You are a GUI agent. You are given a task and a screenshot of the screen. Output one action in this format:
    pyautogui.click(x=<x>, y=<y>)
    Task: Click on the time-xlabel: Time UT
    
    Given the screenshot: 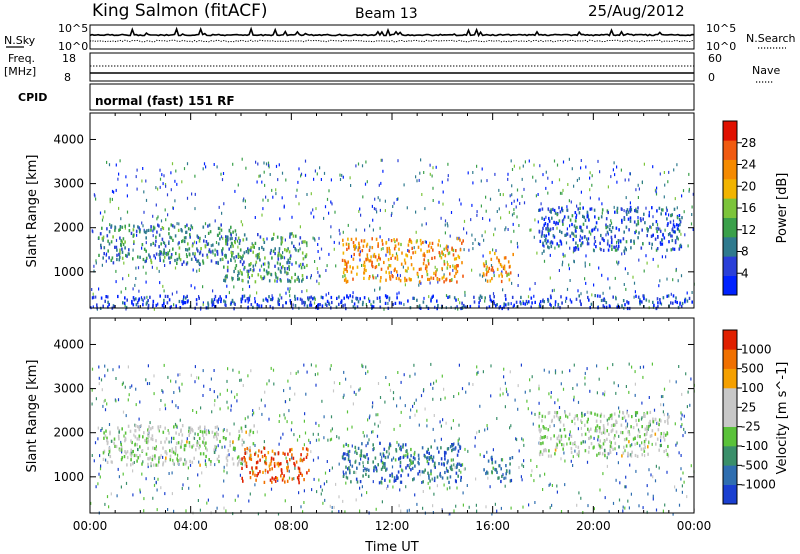 What is the action you would take?
    pyautogui.click(x=391, y=547)
    